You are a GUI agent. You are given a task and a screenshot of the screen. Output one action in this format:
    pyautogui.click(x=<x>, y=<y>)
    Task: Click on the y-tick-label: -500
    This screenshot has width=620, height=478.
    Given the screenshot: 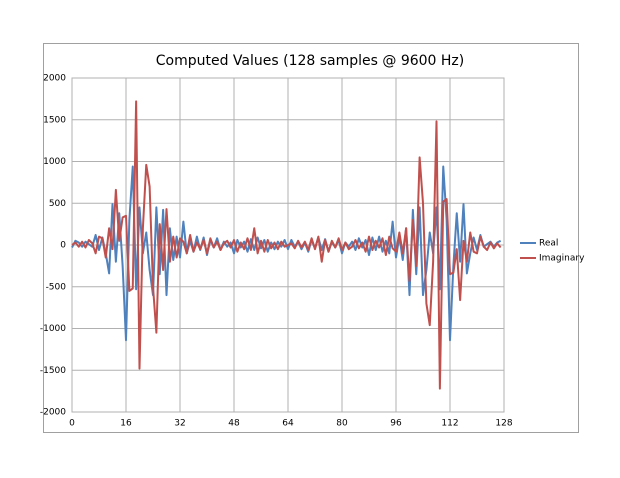 What is the action you would take?
    pyautogui.click(x=56, y=287)
    